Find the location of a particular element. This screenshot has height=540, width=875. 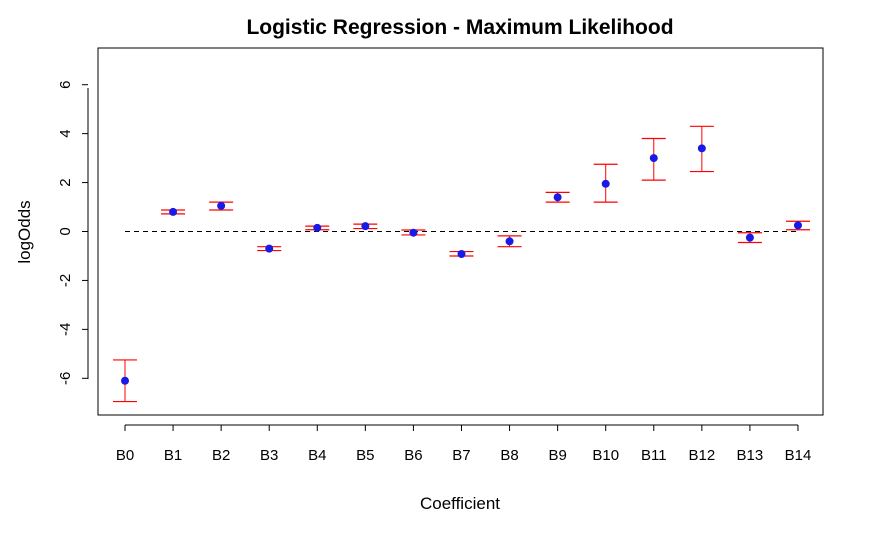

point-B5 is located at coordinates (365, 226).